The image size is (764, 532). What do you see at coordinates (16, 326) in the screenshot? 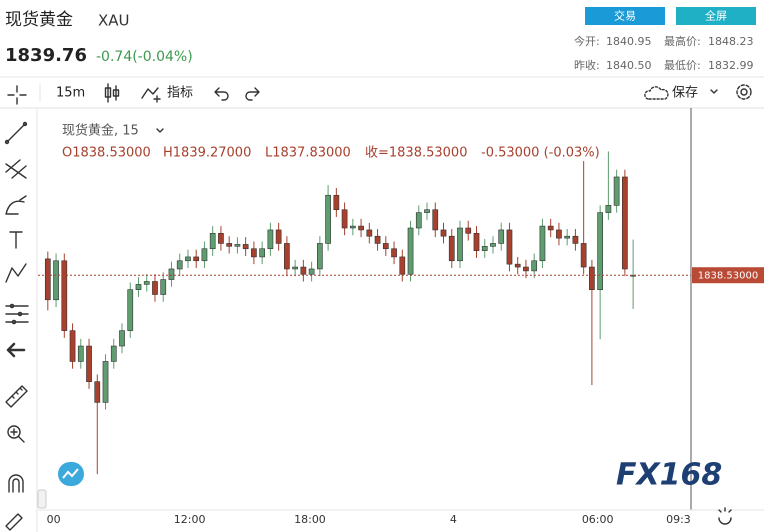
I see `drawing-tools` at bounding box center [16, 326].